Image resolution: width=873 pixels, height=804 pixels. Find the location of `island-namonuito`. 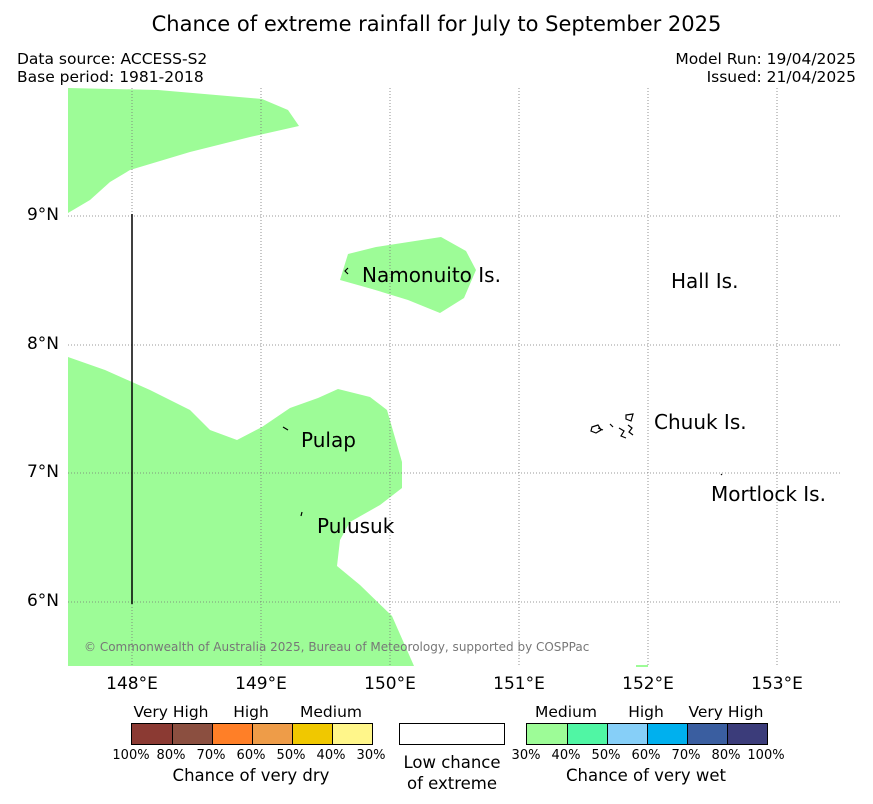

island-namonuito is located at coordinates (346, 271).